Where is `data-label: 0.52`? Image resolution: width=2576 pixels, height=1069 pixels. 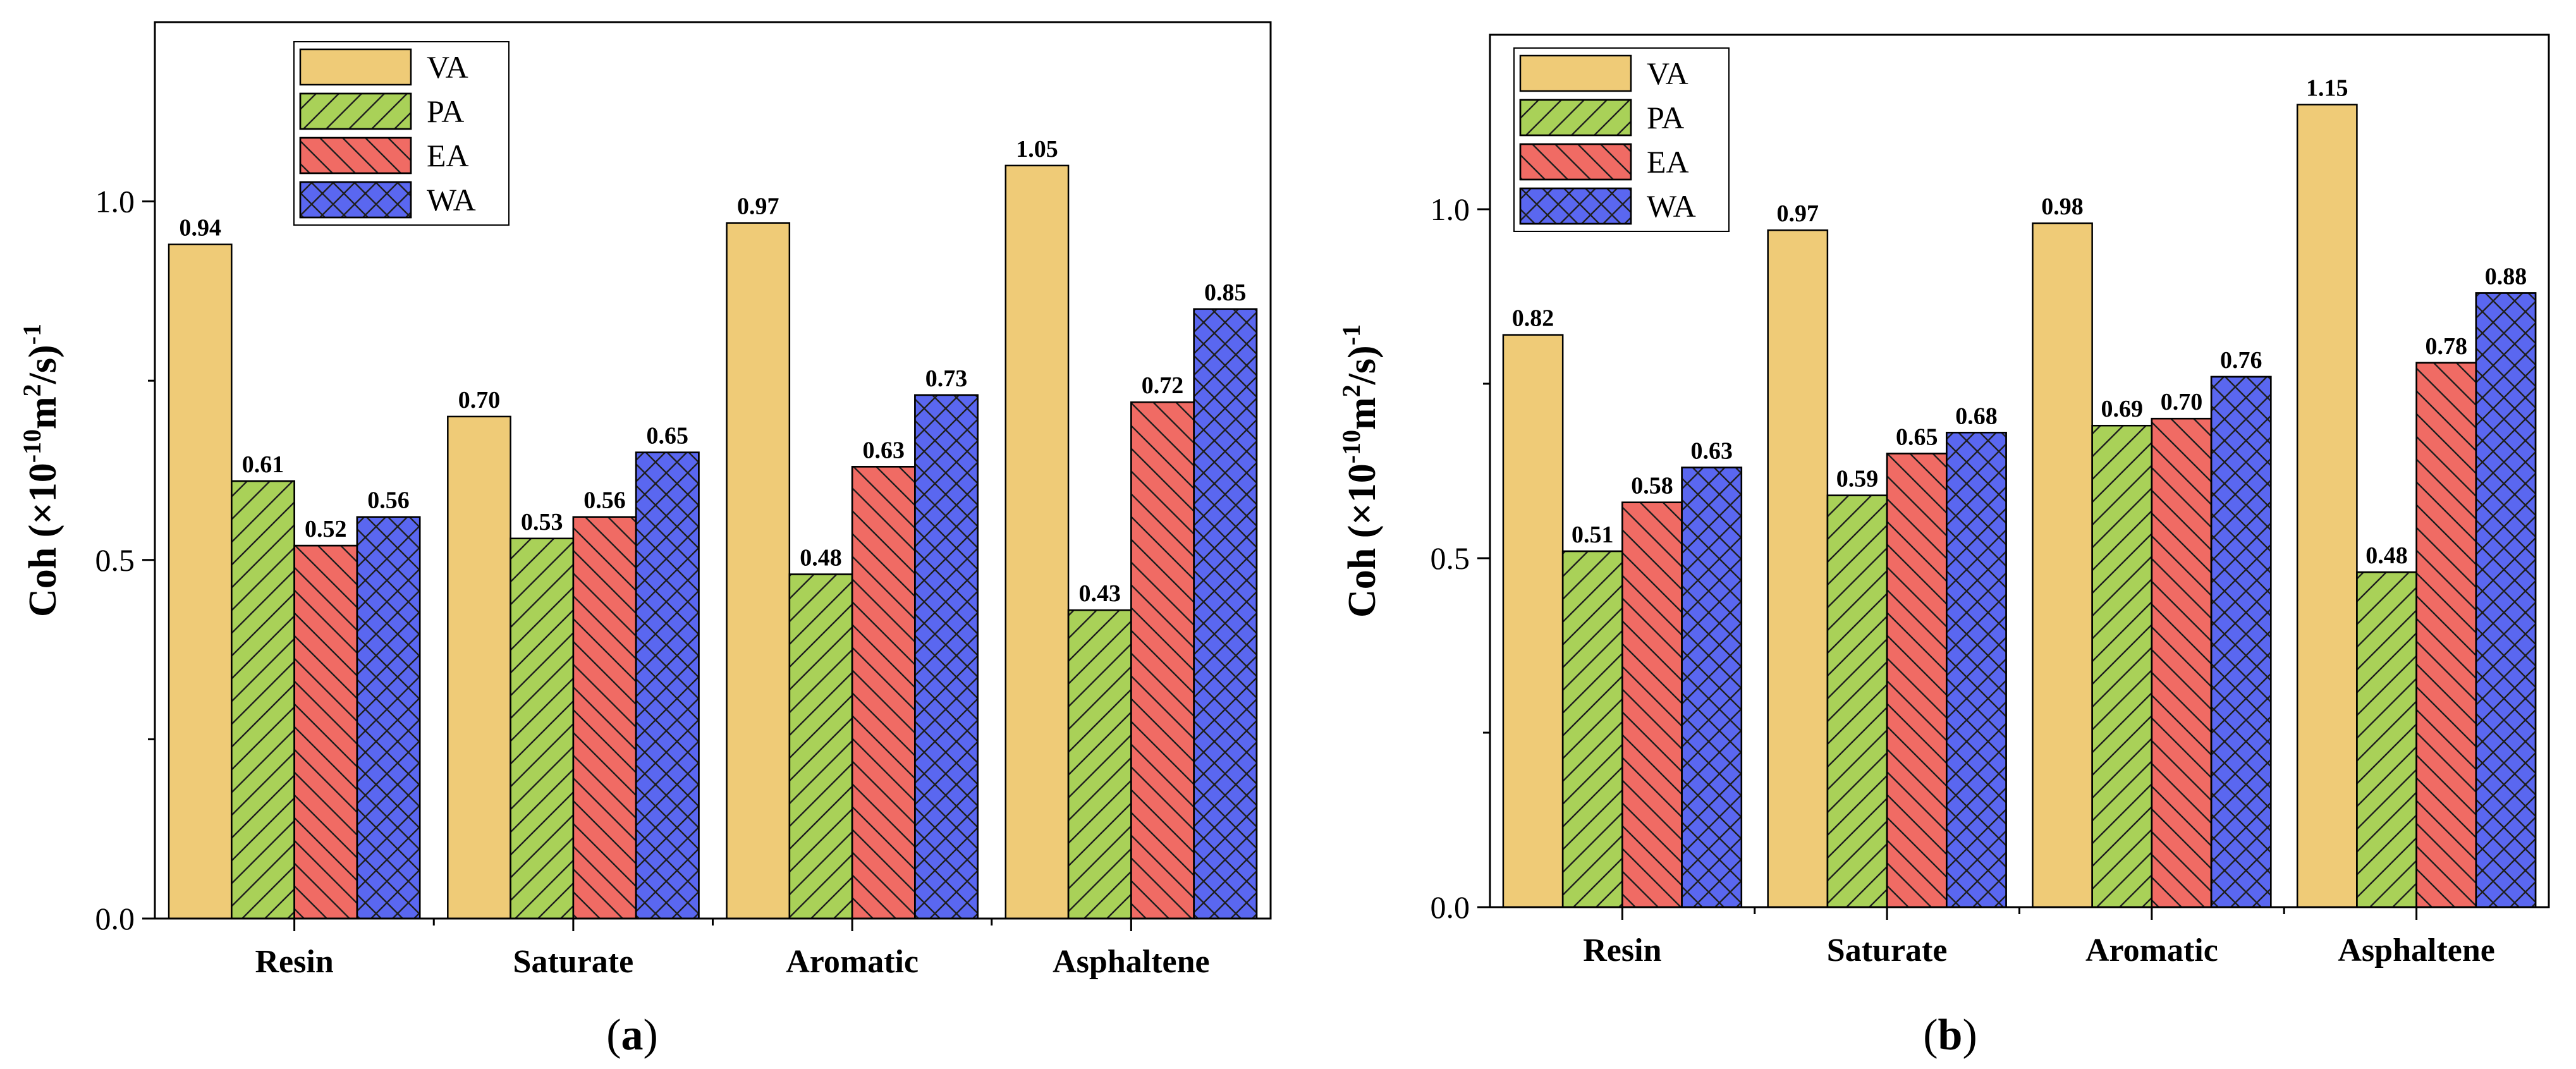
data-label: 0.52 is located at coordinates (326, 529).